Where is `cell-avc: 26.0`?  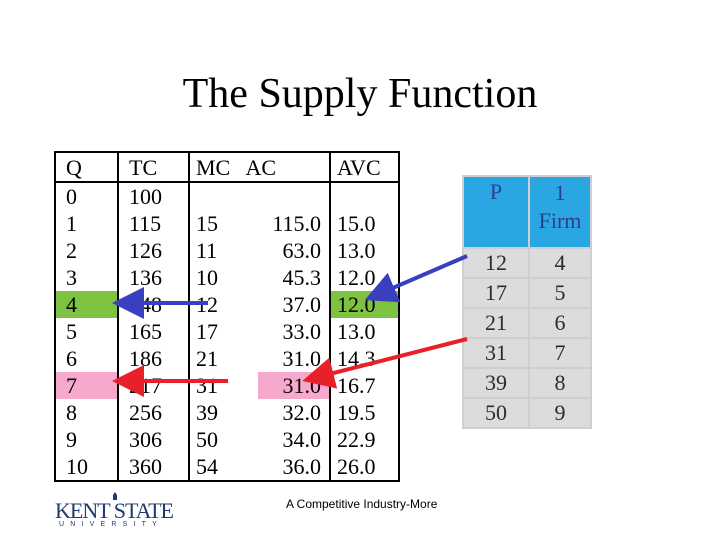 cell-avc: 26.0 is located at coordinates (364, 467).